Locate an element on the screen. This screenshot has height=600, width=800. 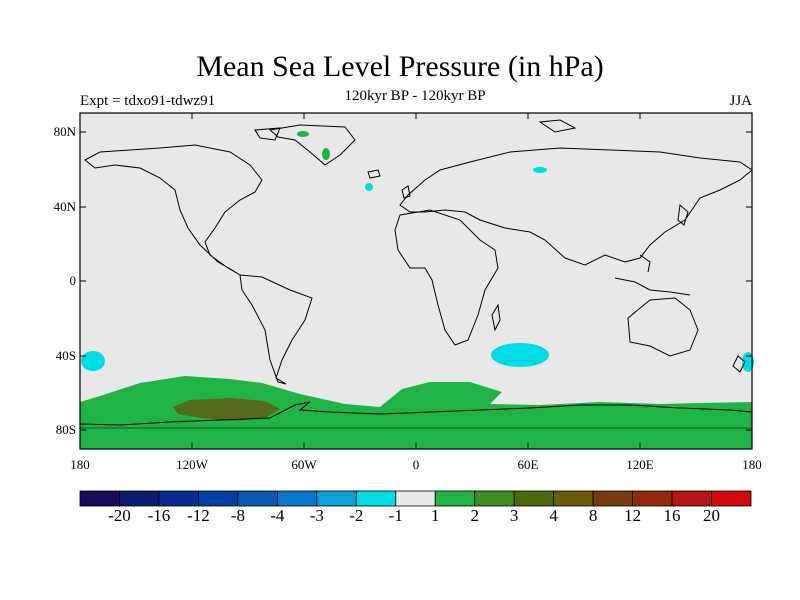
lat-tick-label: 0 is located at coordinates (73, 280).